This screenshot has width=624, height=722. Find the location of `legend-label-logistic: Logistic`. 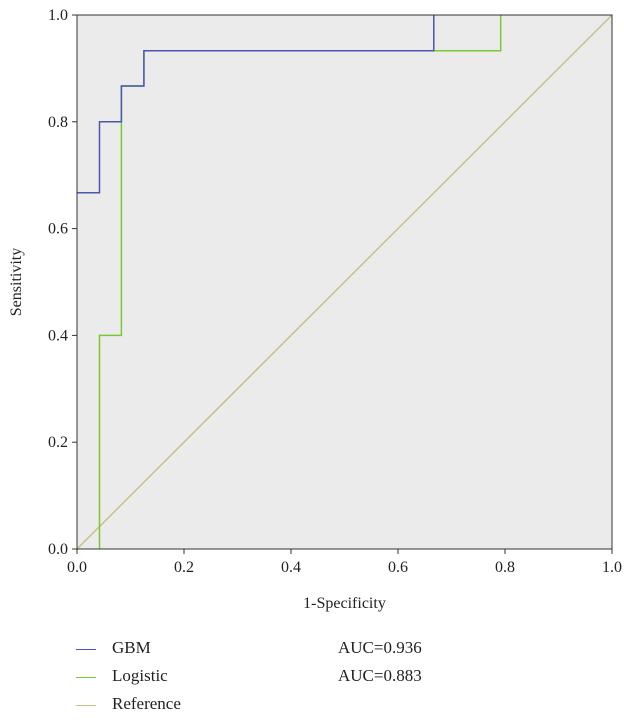

legend-label-logistic: Logistic is located at coordinates (140, 675).